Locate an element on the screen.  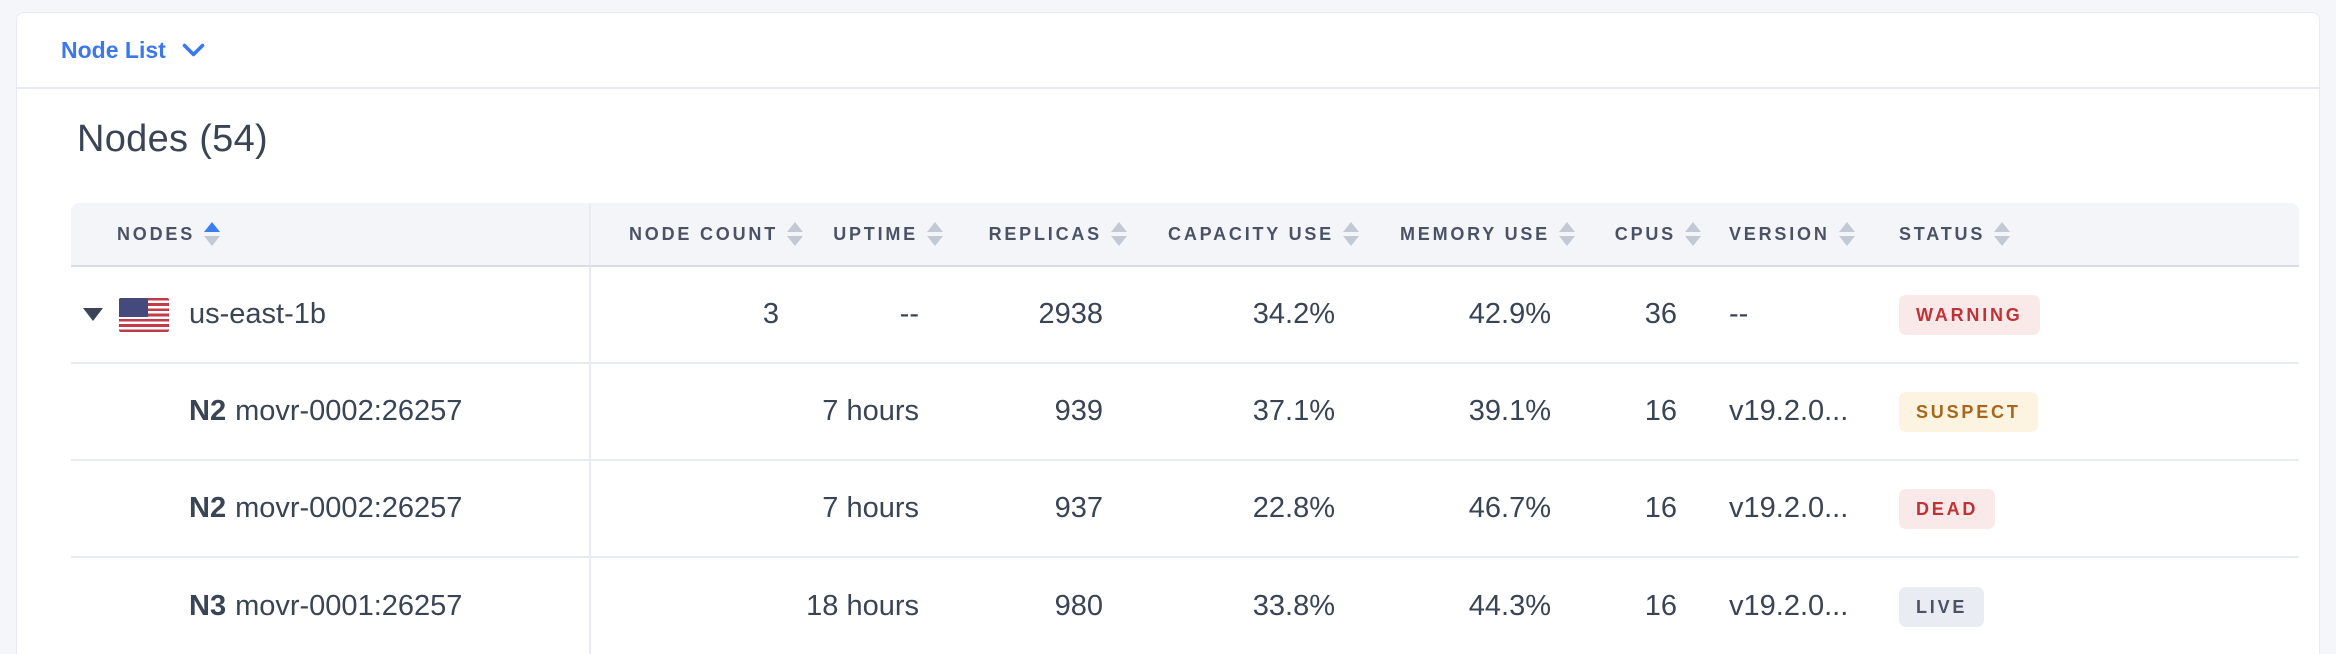
cell-capacity-use: 22.8% is located at coordinates (1245, 509).